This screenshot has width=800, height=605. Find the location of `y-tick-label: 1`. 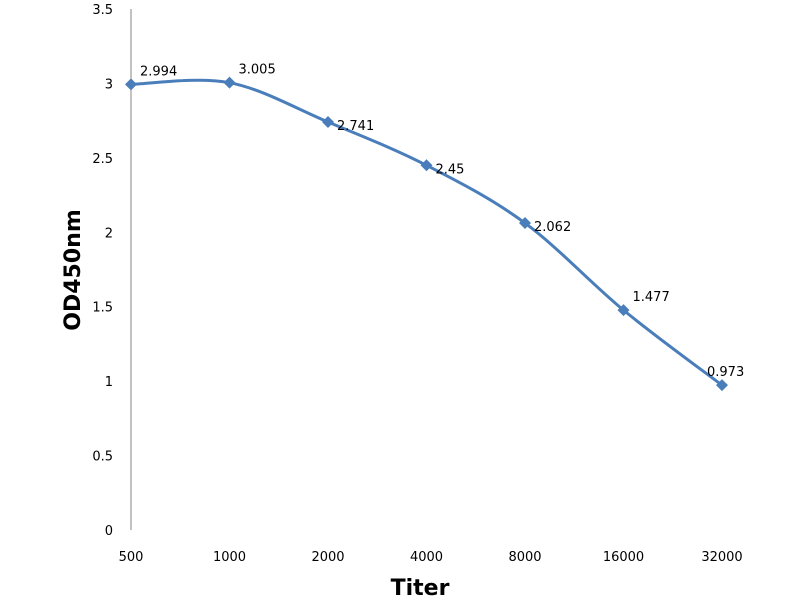

y-tick-label: 1 is located at coordinates (109, 382).